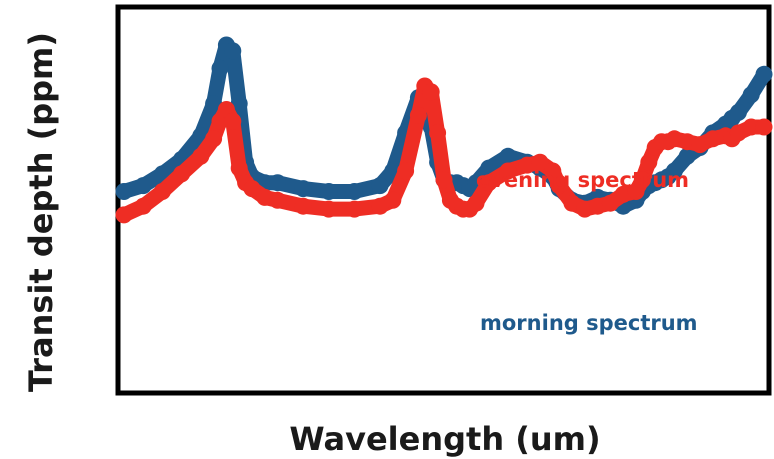  Describe the element at coordinates (444, 439) in the screenshot. I see `x-axis-title: Wavelength (um)` at that location.